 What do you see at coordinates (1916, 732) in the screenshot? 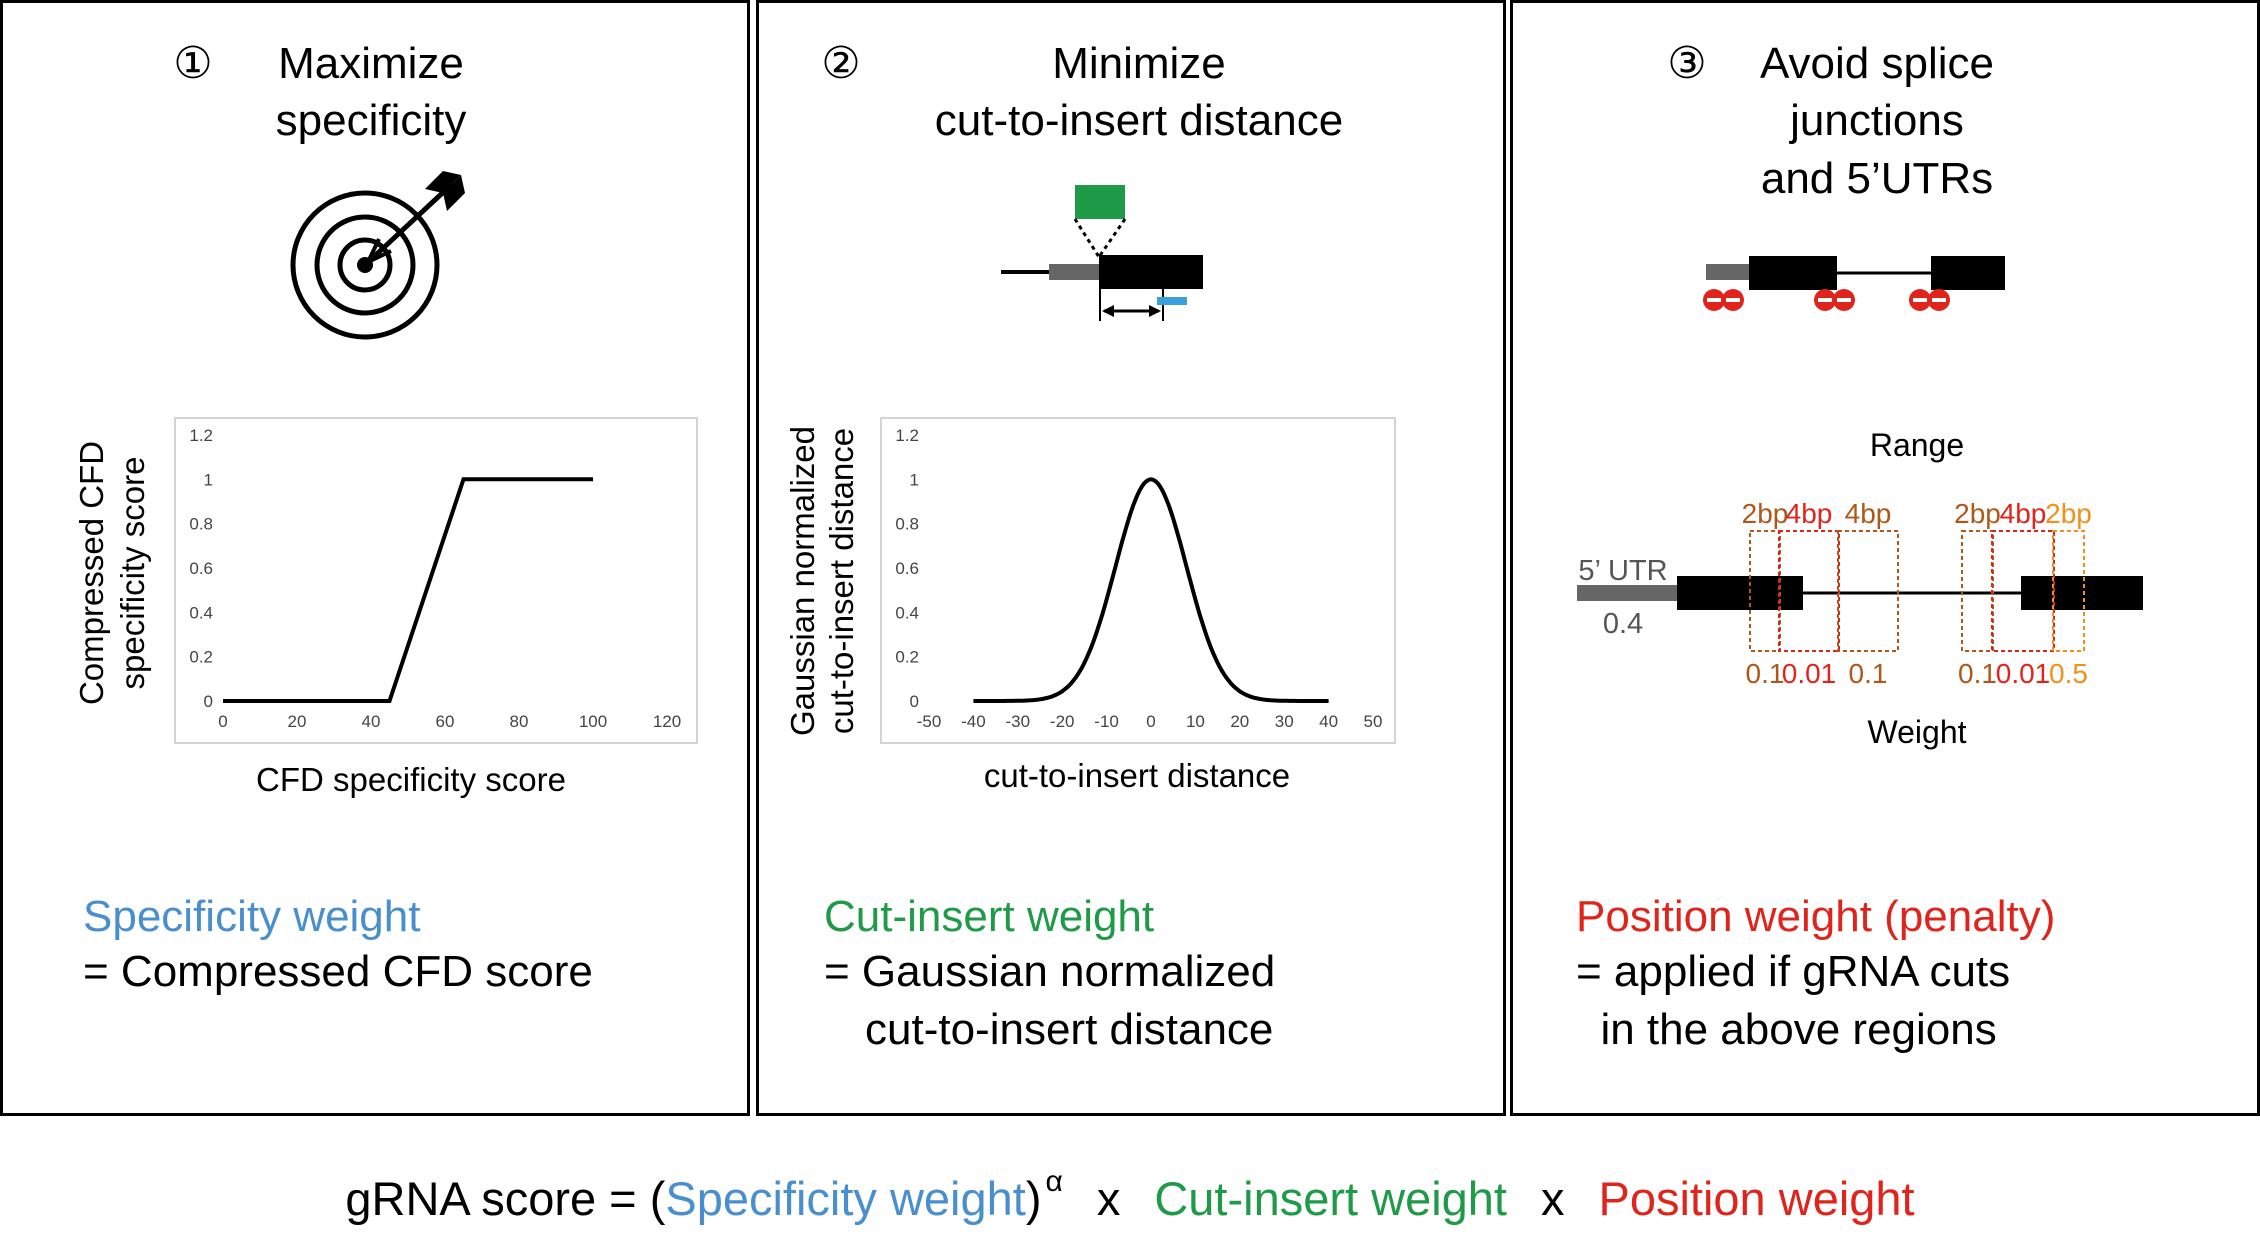
I see `weight-label: Weight` at bounding box center [1916, 732].